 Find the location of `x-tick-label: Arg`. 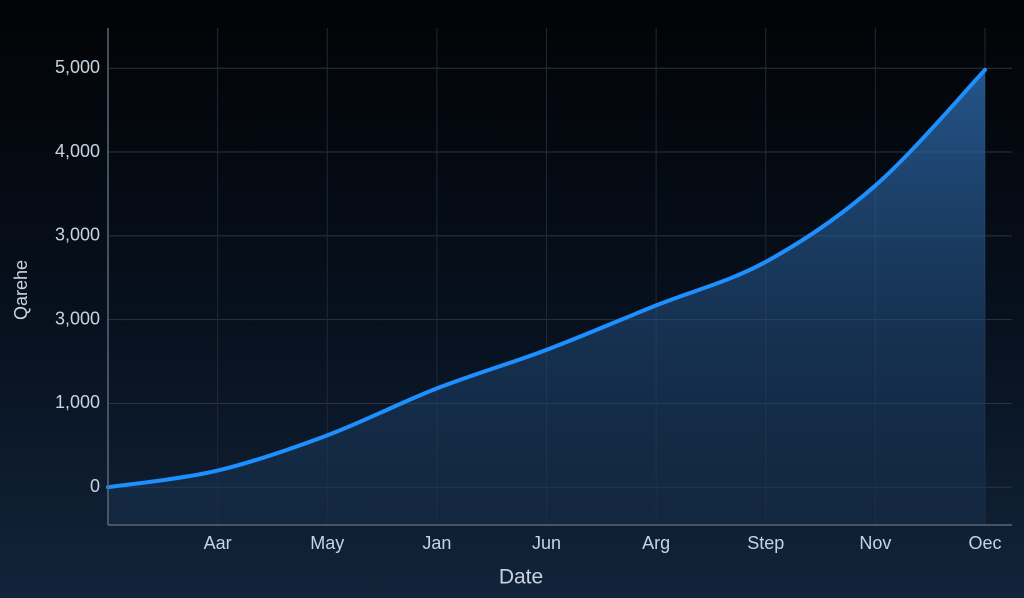

x-tick-label: Arg is located at coordinates (656, 543).